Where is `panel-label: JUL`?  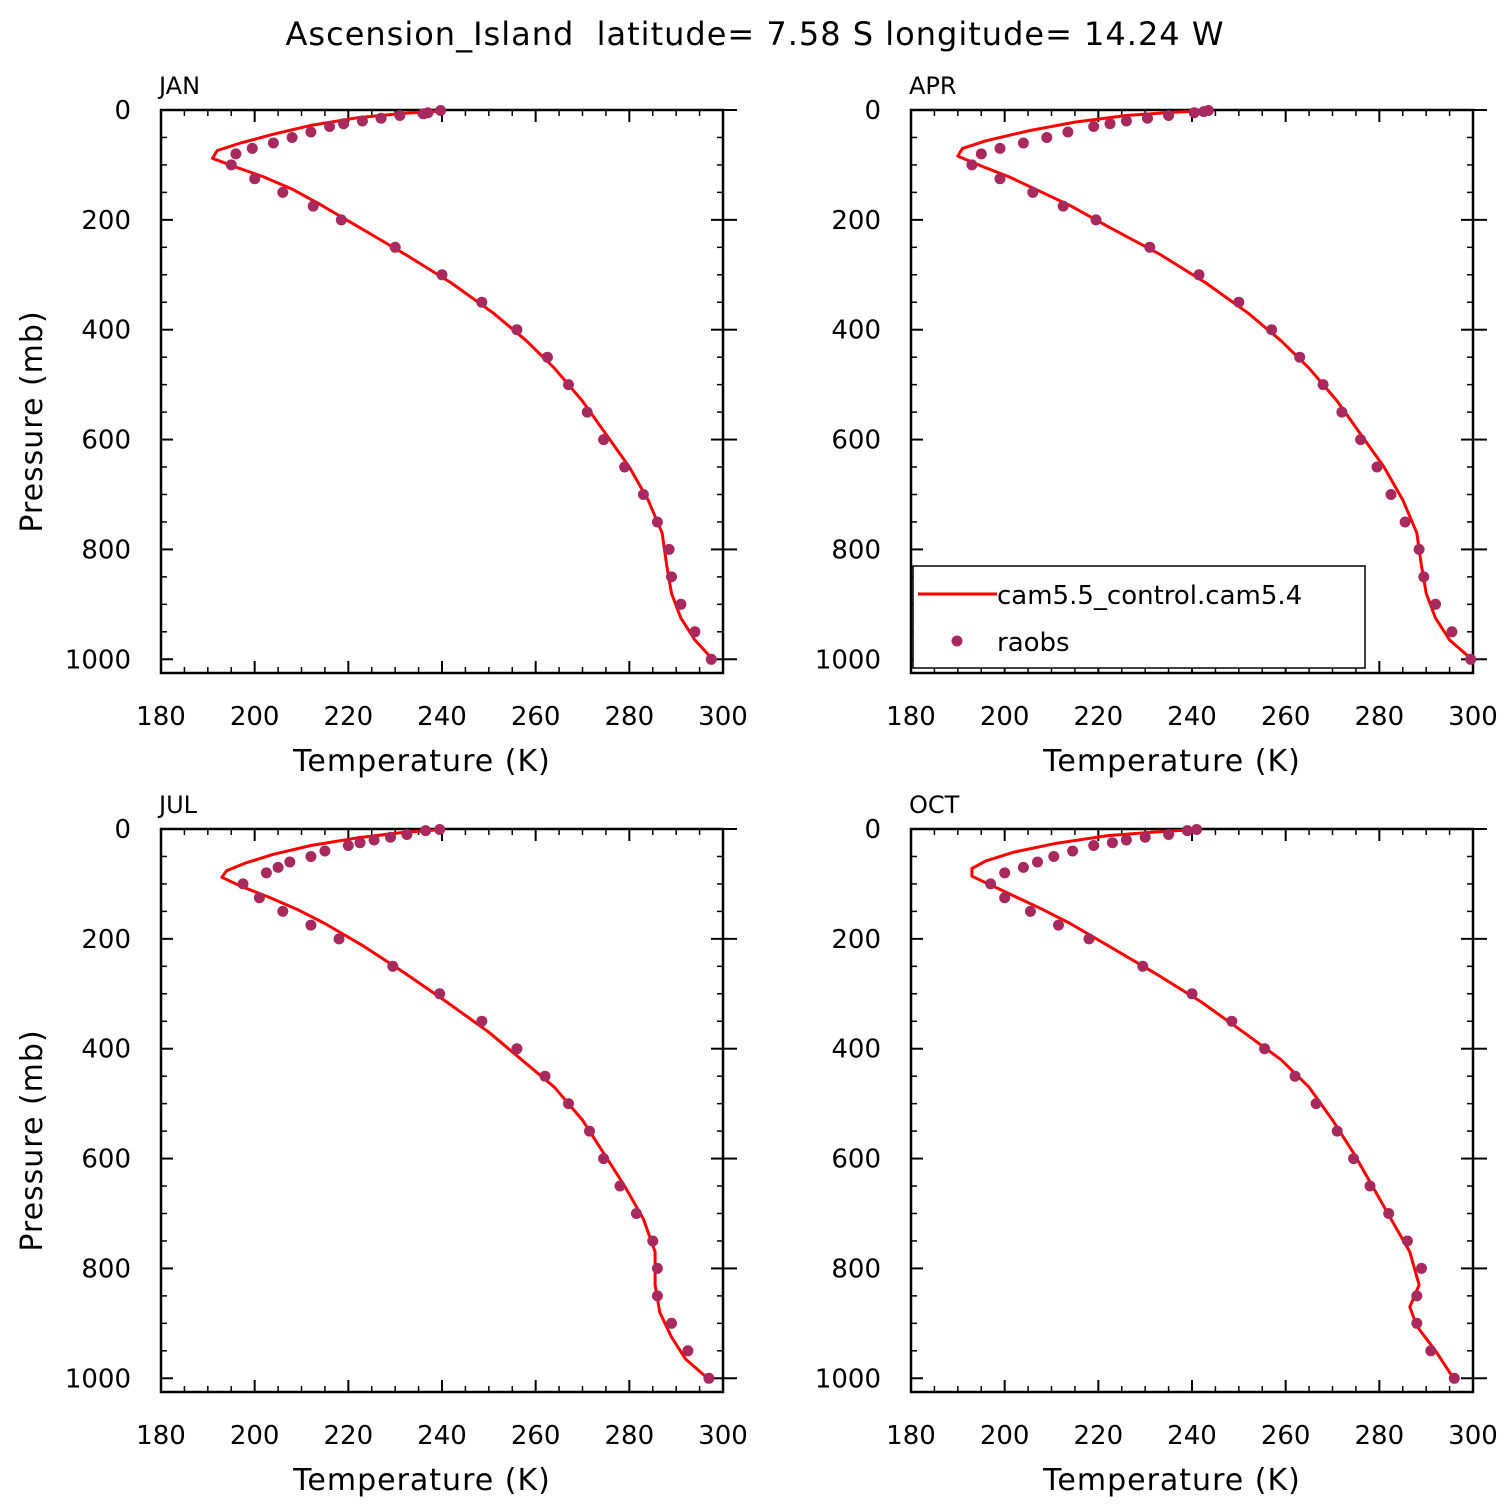 panel-label: JUL is located at coordinates (177, 805).